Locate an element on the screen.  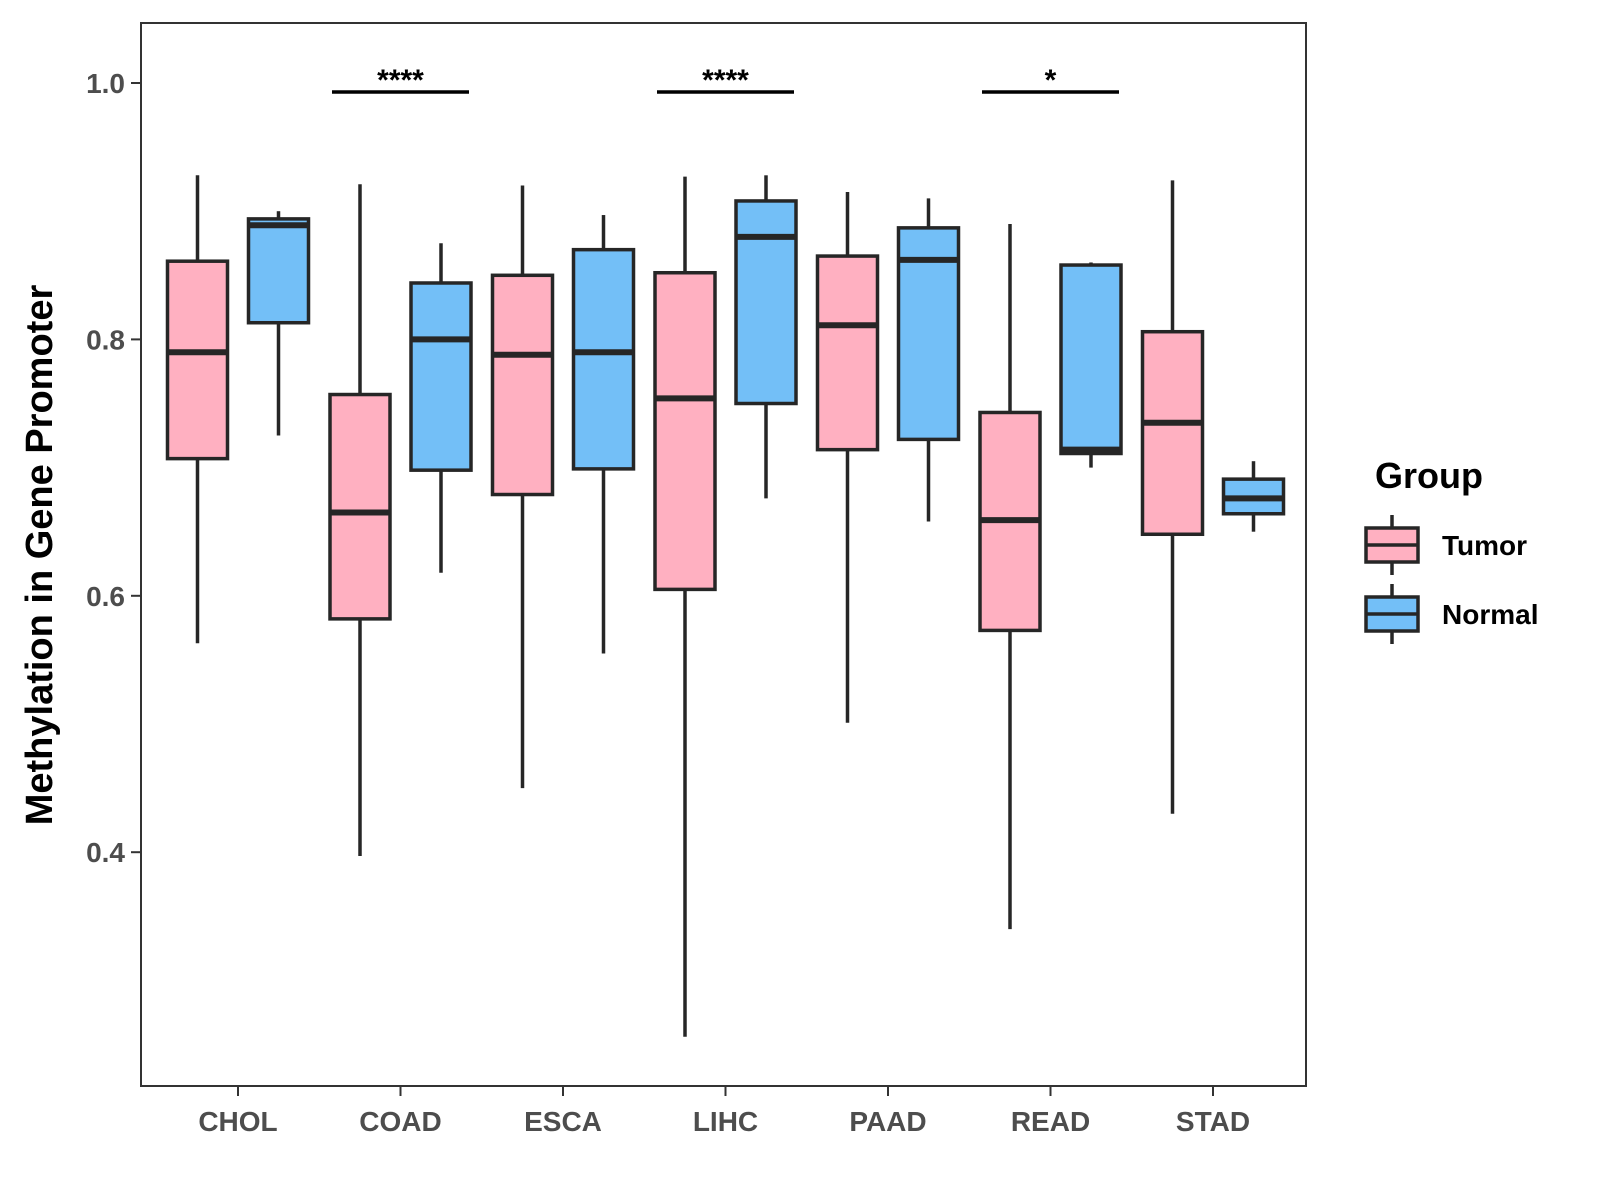
y-axis: 0.4 0.6 0.8 1.0 is located at coordinates (113, 468).